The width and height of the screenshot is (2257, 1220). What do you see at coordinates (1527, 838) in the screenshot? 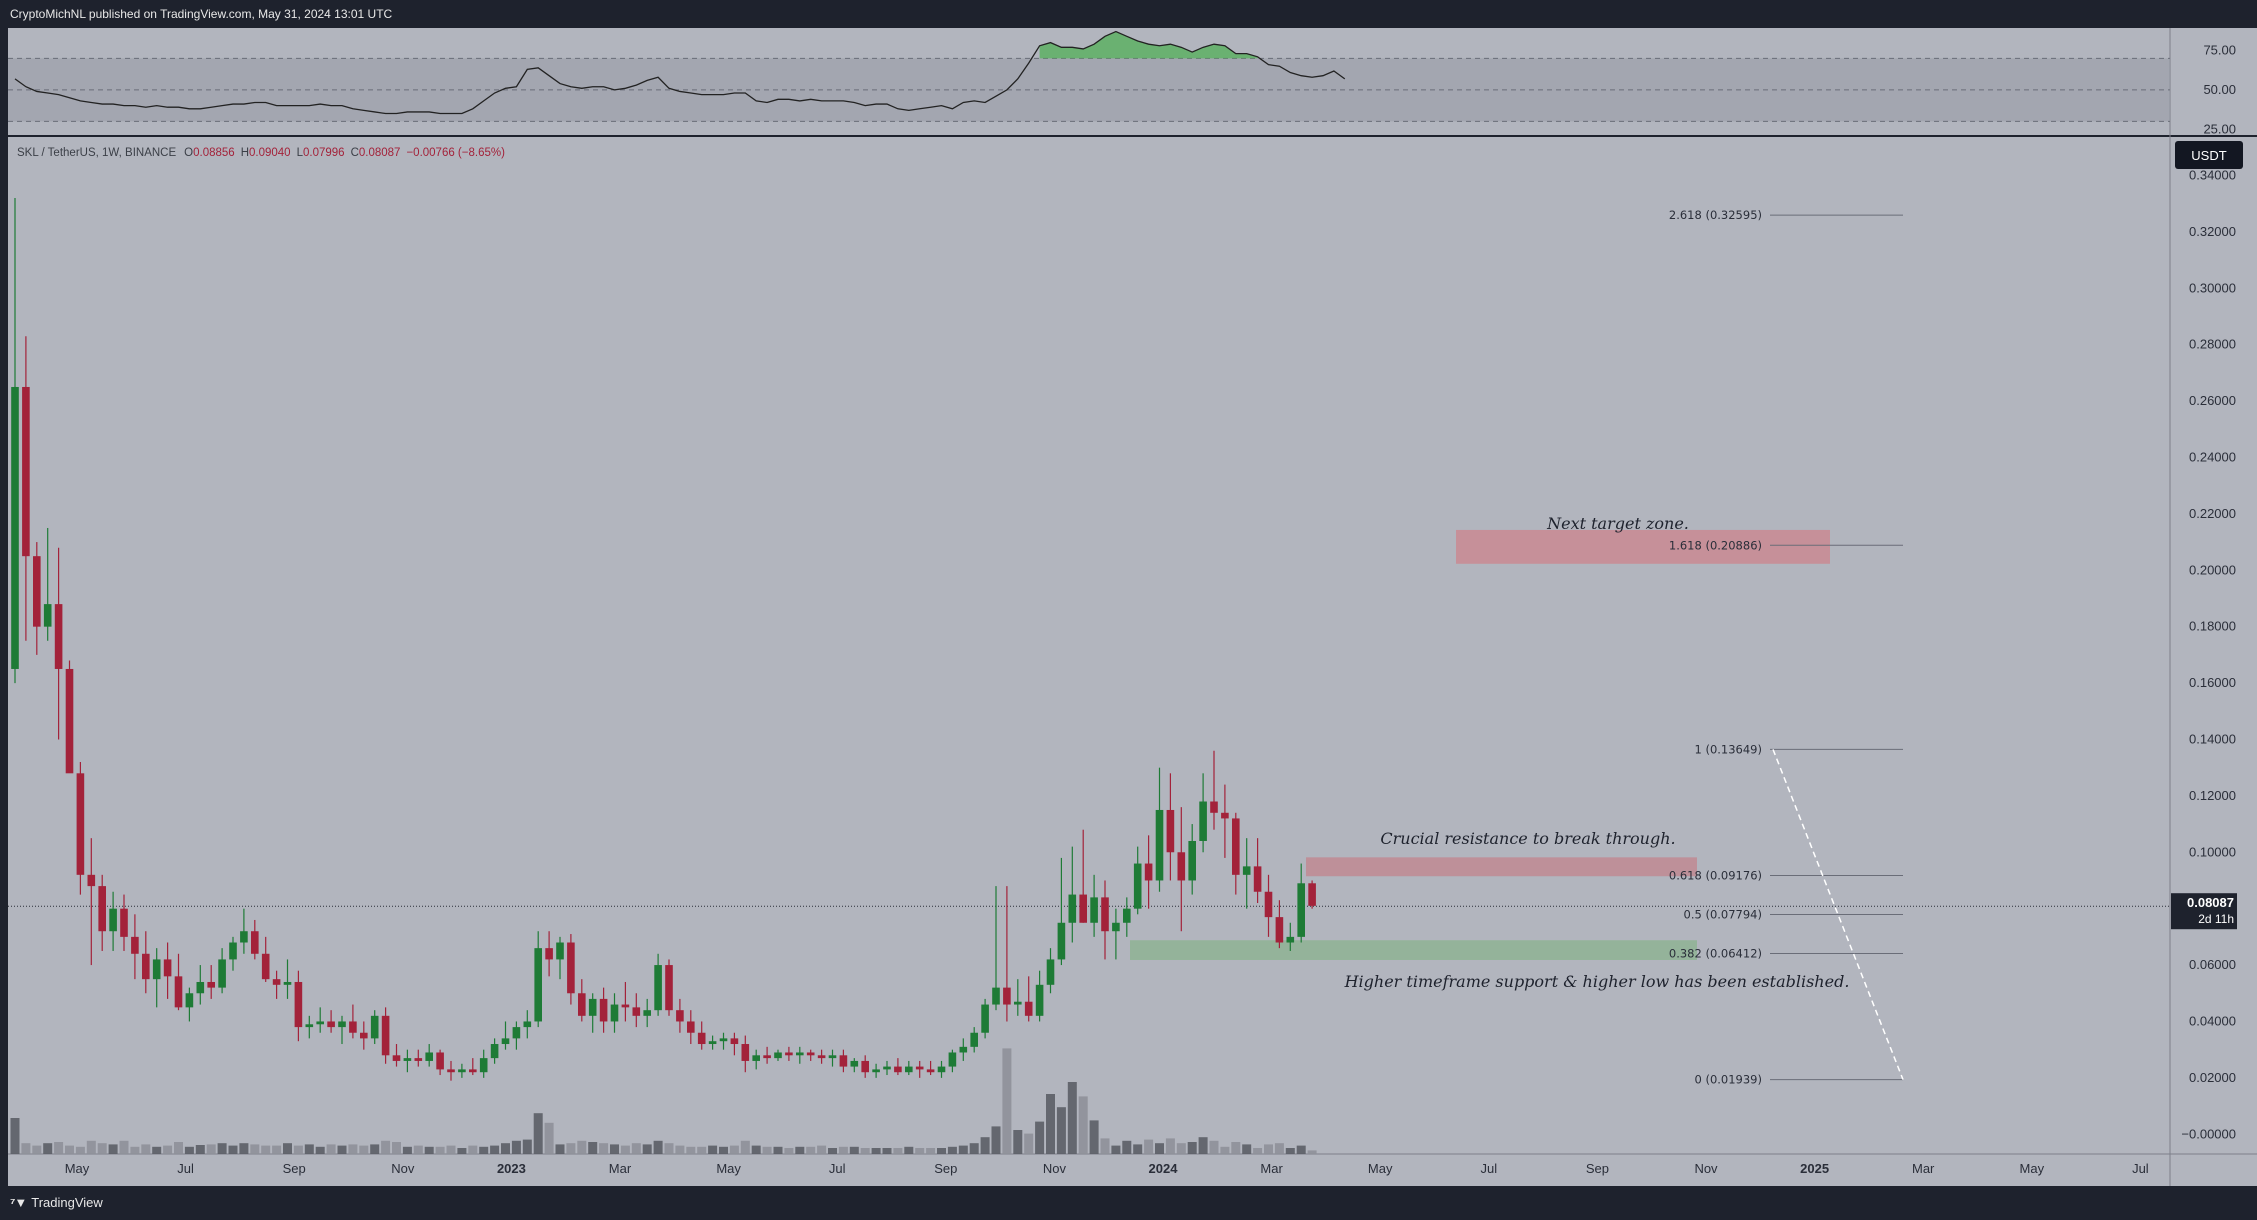
I see `annotation-resistance: Crucial resistance to break through.` at bounding box center [1527, 838].